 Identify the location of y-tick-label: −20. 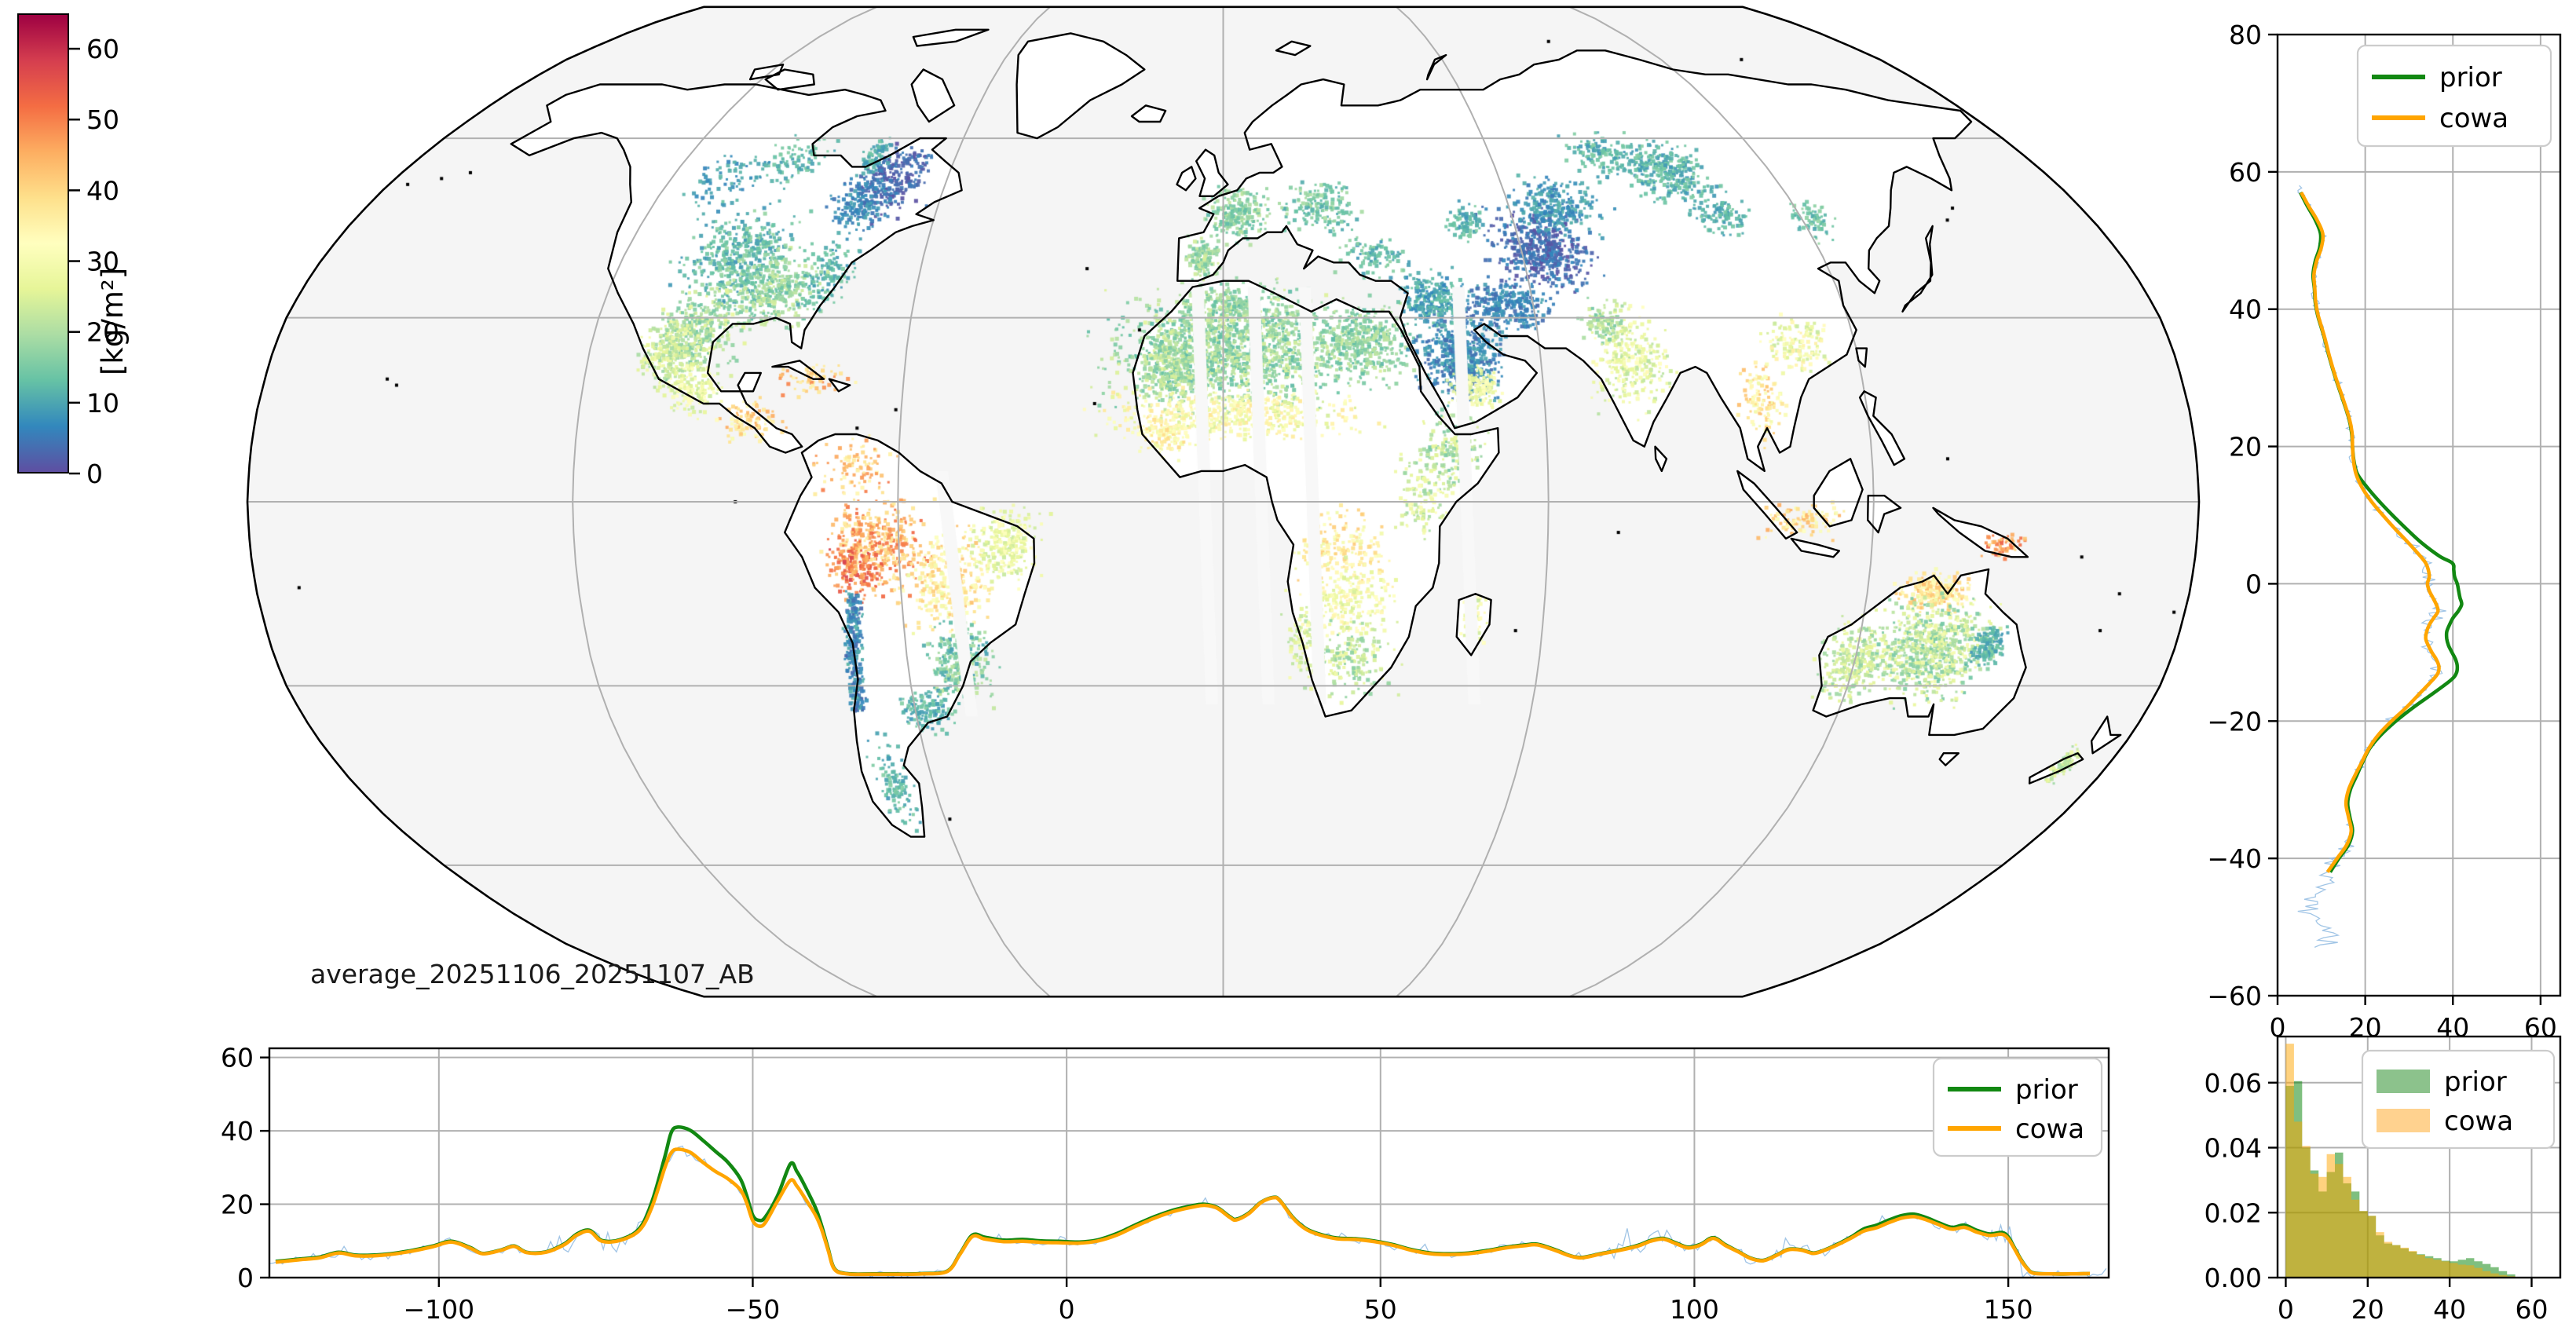
(2234, 721).